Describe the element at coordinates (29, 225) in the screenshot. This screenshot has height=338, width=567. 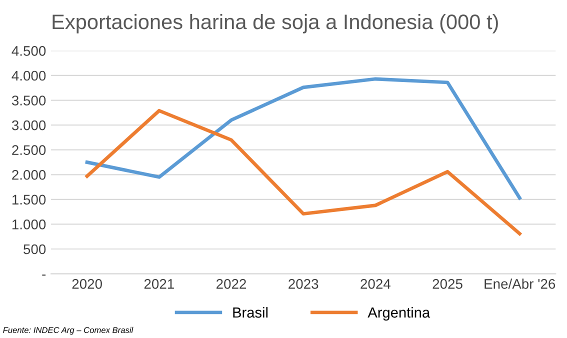
I see `y-tick-label: 1.000` at that location.